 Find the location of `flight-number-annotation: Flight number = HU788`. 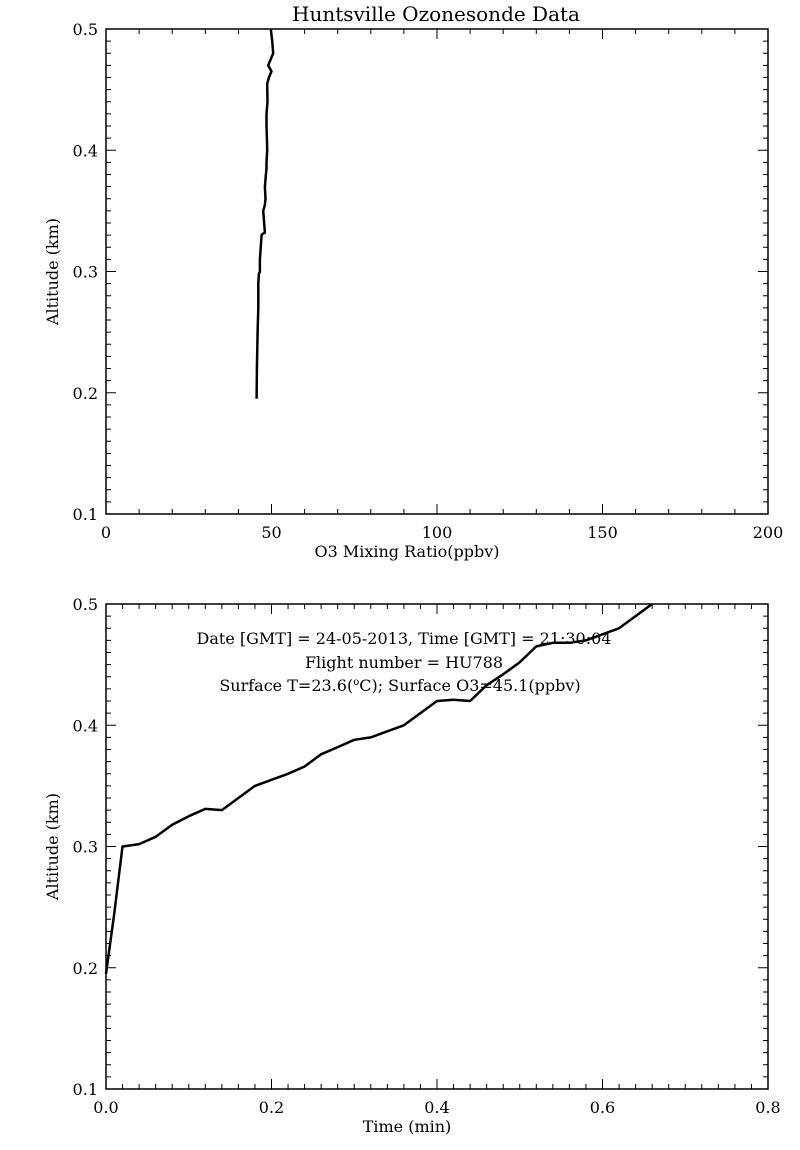

flight-number-annotation: Flight number = HU788 is located at coordinates (404, 662).